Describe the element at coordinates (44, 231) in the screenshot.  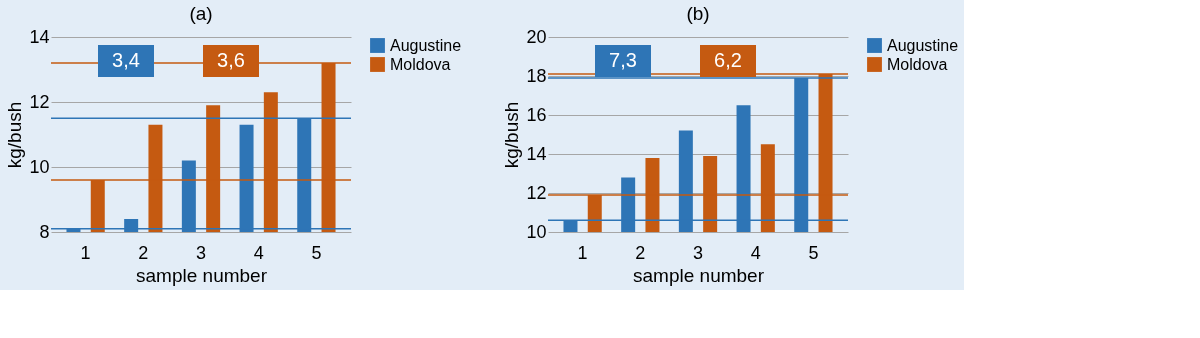
I see `y-tick-label: 8` at that location.